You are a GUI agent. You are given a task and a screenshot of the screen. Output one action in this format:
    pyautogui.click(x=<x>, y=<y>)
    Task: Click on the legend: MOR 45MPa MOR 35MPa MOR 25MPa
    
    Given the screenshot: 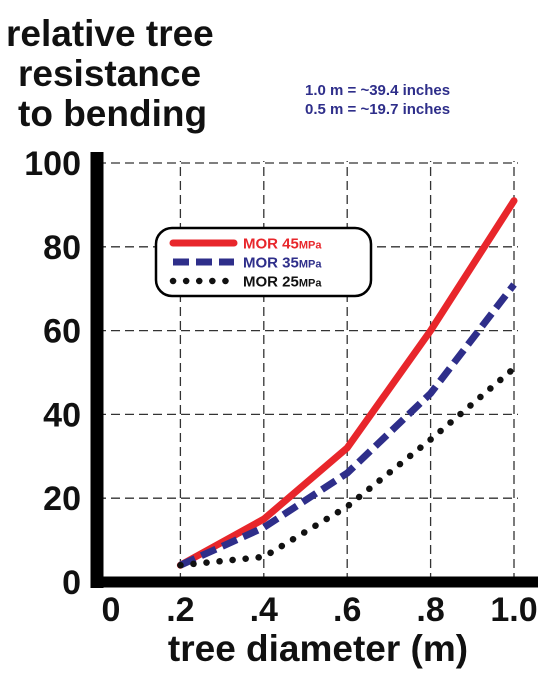 What is the action you would take?
    pyautogui.click(x=263, y=262)
    